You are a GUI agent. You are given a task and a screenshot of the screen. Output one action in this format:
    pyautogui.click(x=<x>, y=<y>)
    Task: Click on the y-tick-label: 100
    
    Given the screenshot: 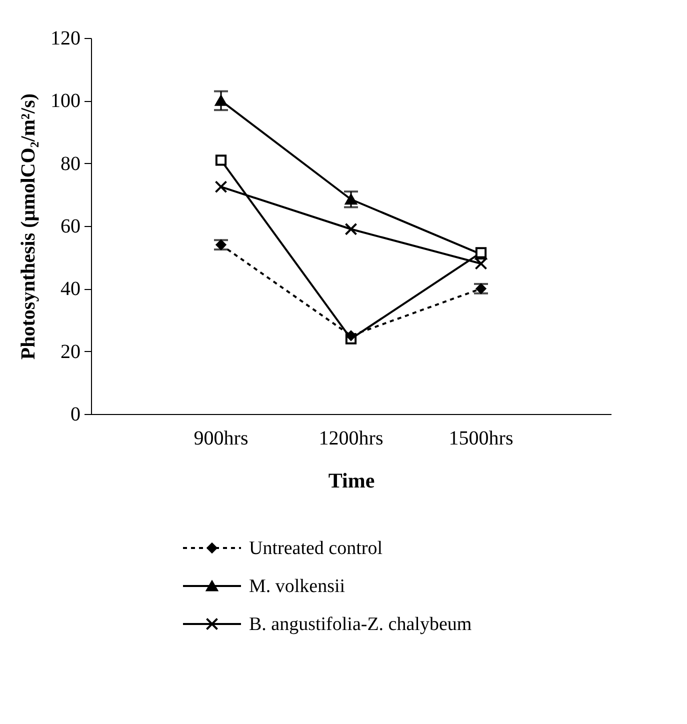 What is the action you would take?
    pyautogui.click(x=65, y=101)
    